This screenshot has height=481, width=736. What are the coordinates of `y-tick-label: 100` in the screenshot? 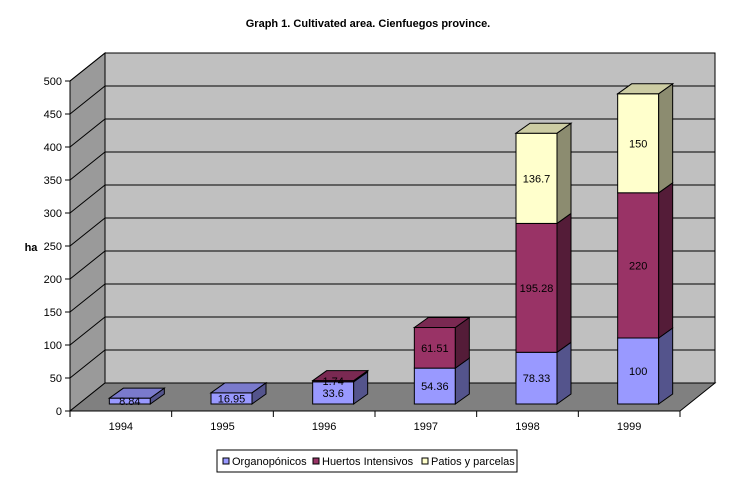 It's located at (53, 346).